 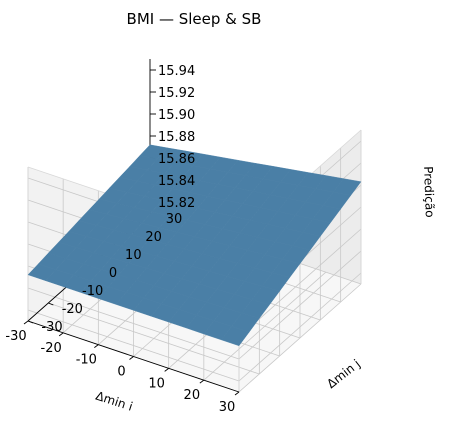 What do you see at coordinates (156, 383) in the screenshot?
I see `x-tick-label: 10` at bounding box center [156, 383].